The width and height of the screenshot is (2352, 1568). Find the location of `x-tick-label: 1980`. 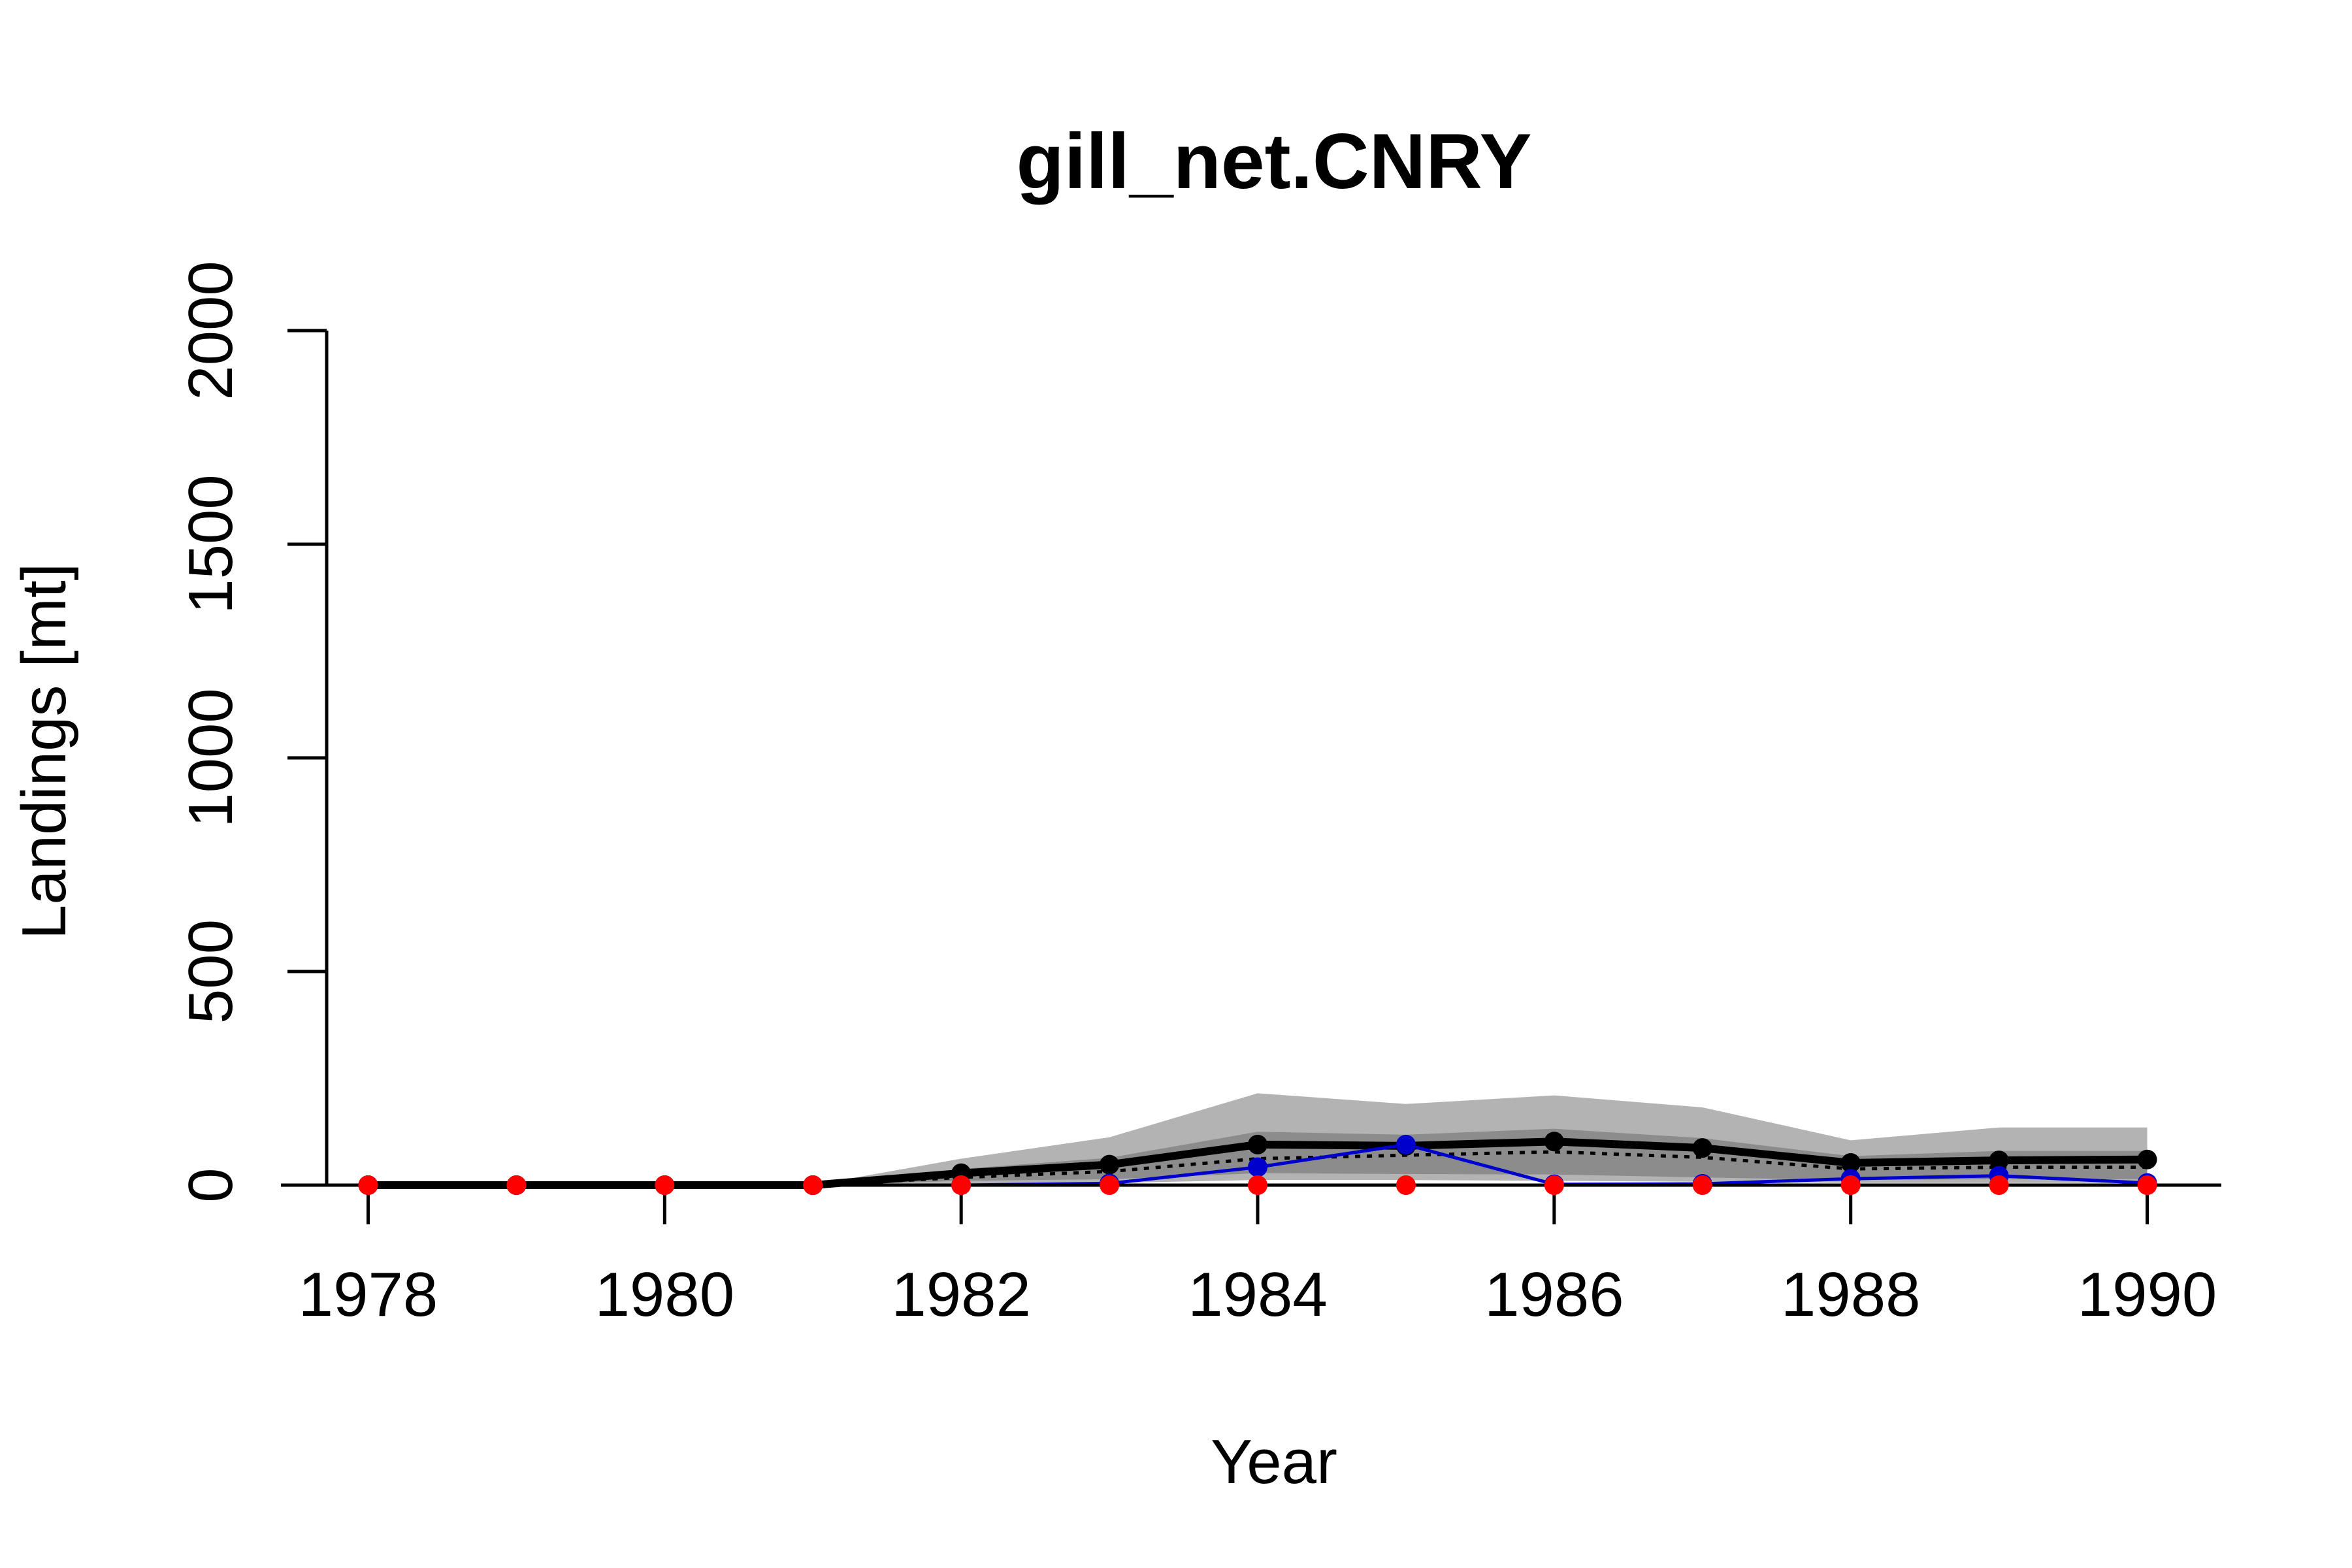

x-tick-label: 1980 is located at coordinates (665, 1295).